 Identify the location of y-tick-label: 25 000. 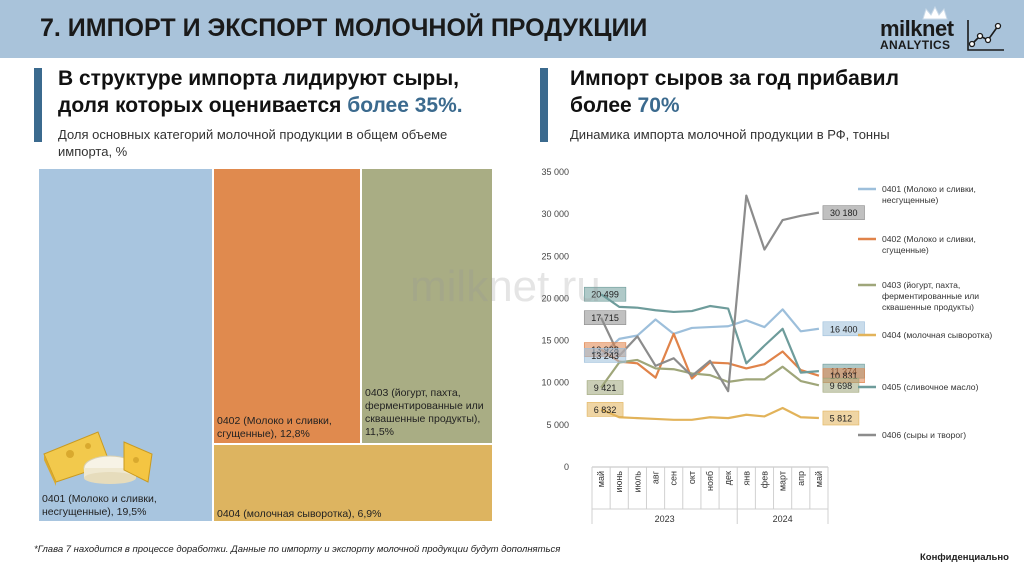
(555, 256).